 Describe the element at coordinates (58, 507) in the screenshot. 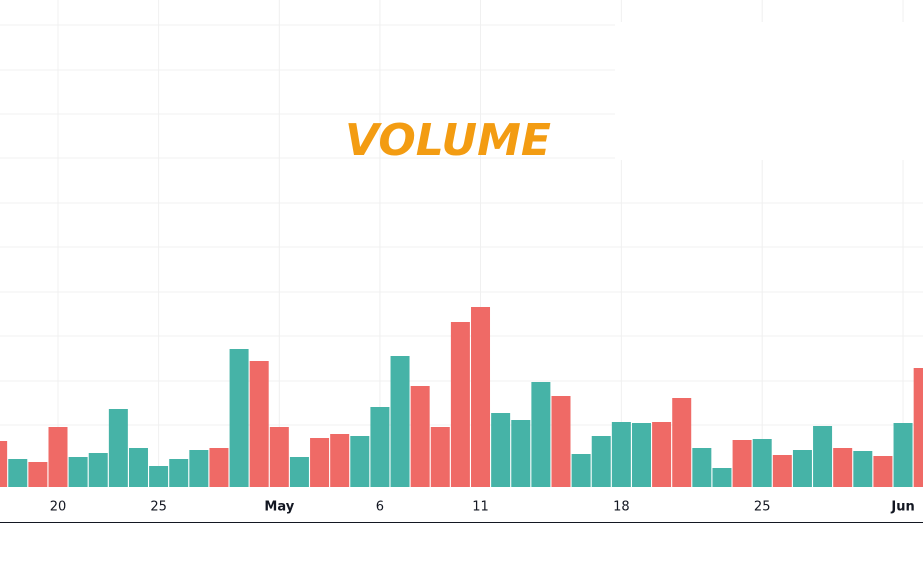

I see `x-tick-label: 20` at that location.